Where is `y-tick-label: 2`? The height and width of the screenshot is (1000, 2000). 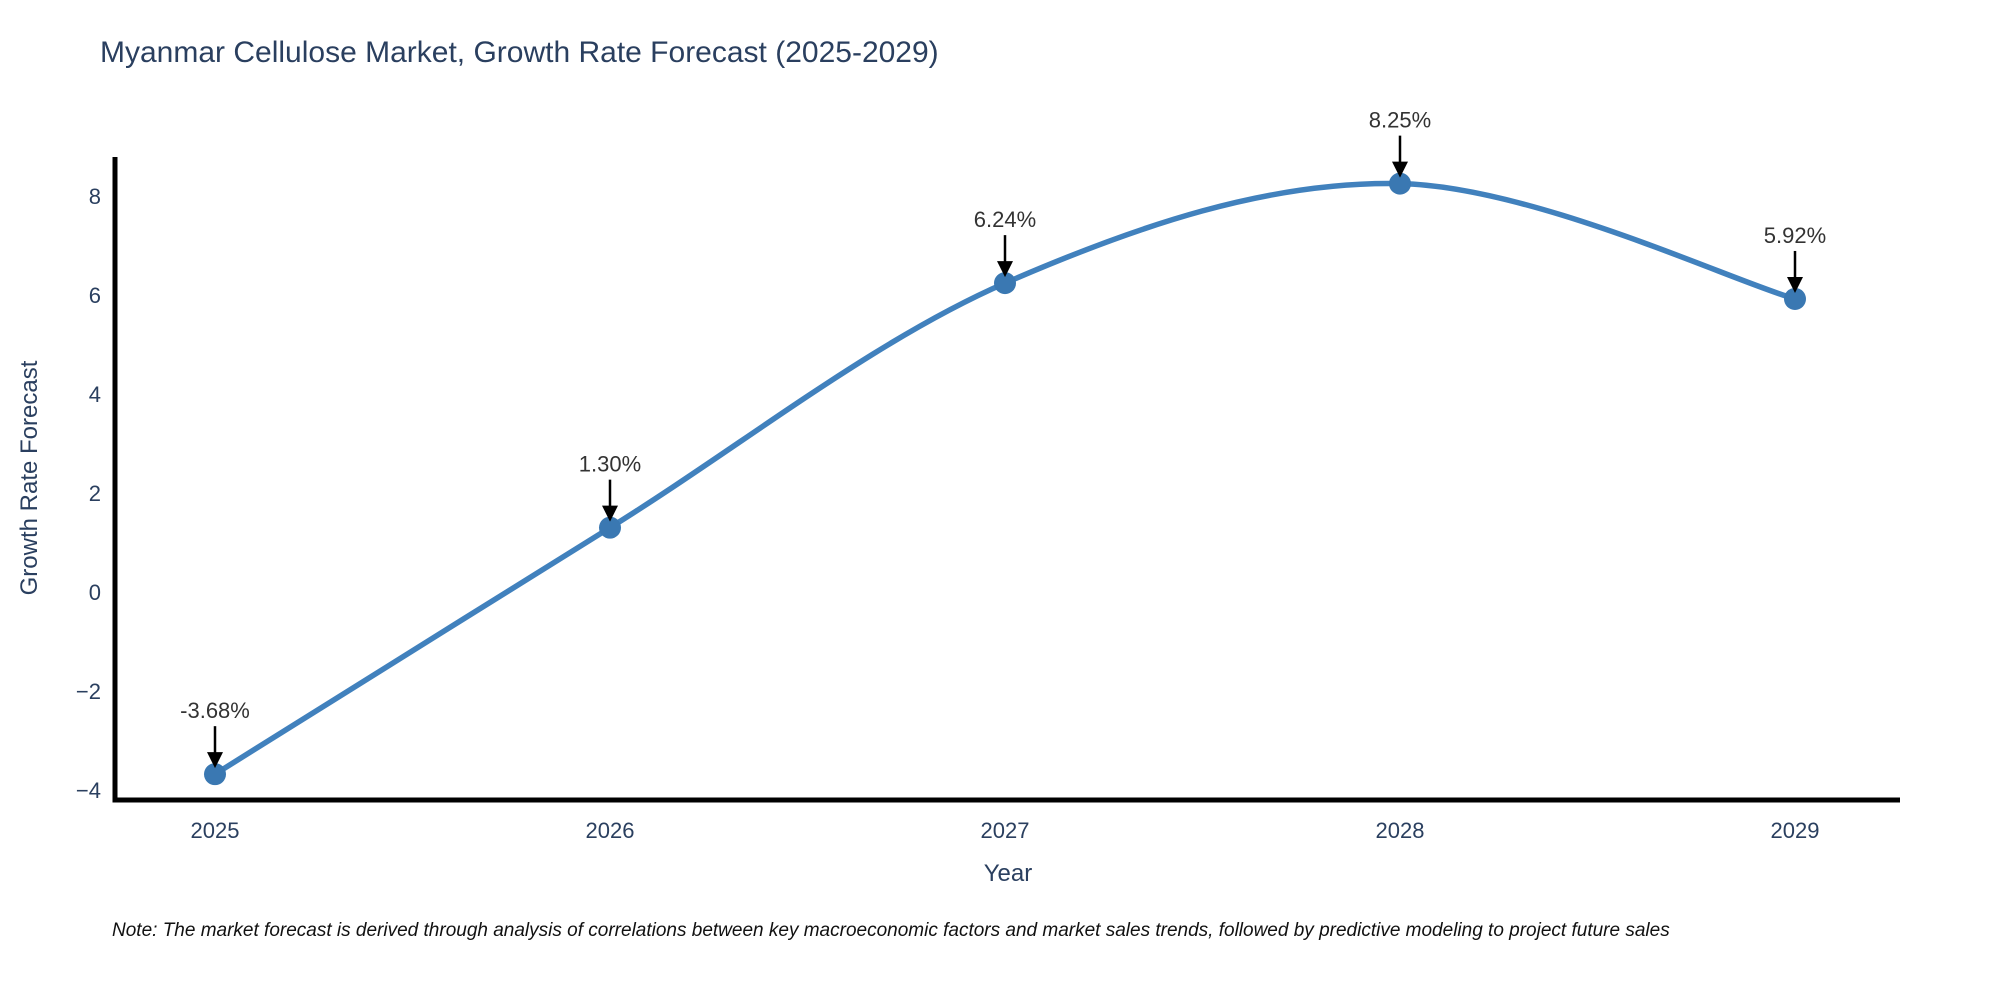 y-tick-label: 2 is located at coordinates (95, 493).